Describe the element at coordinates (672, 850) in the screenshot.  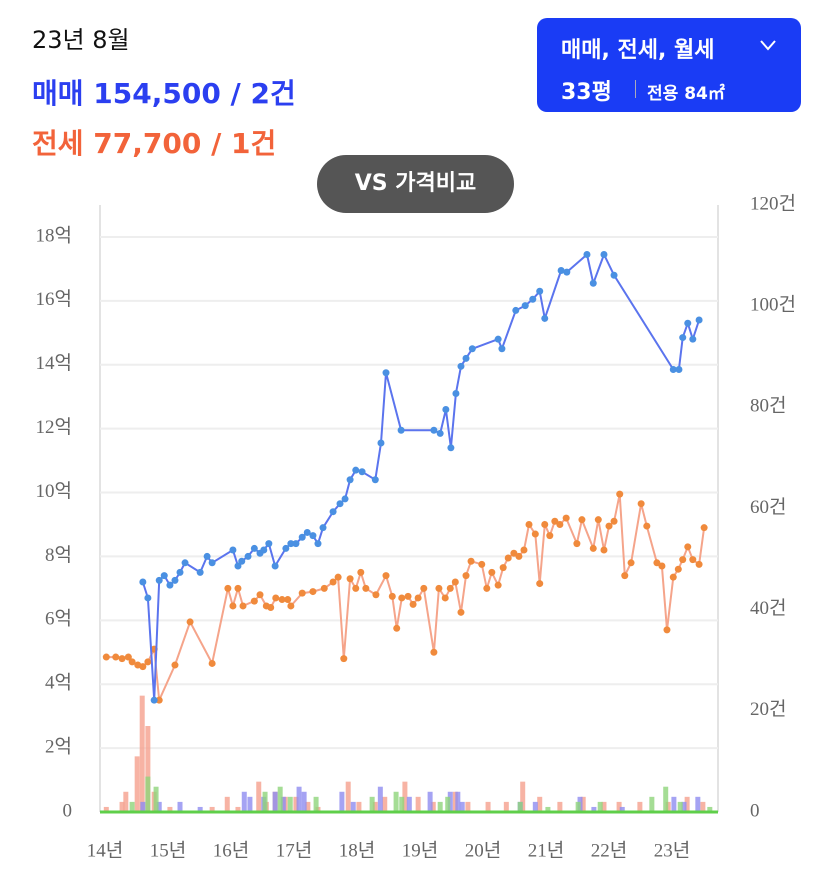
I see `x-tick-label: 23년` at that location.